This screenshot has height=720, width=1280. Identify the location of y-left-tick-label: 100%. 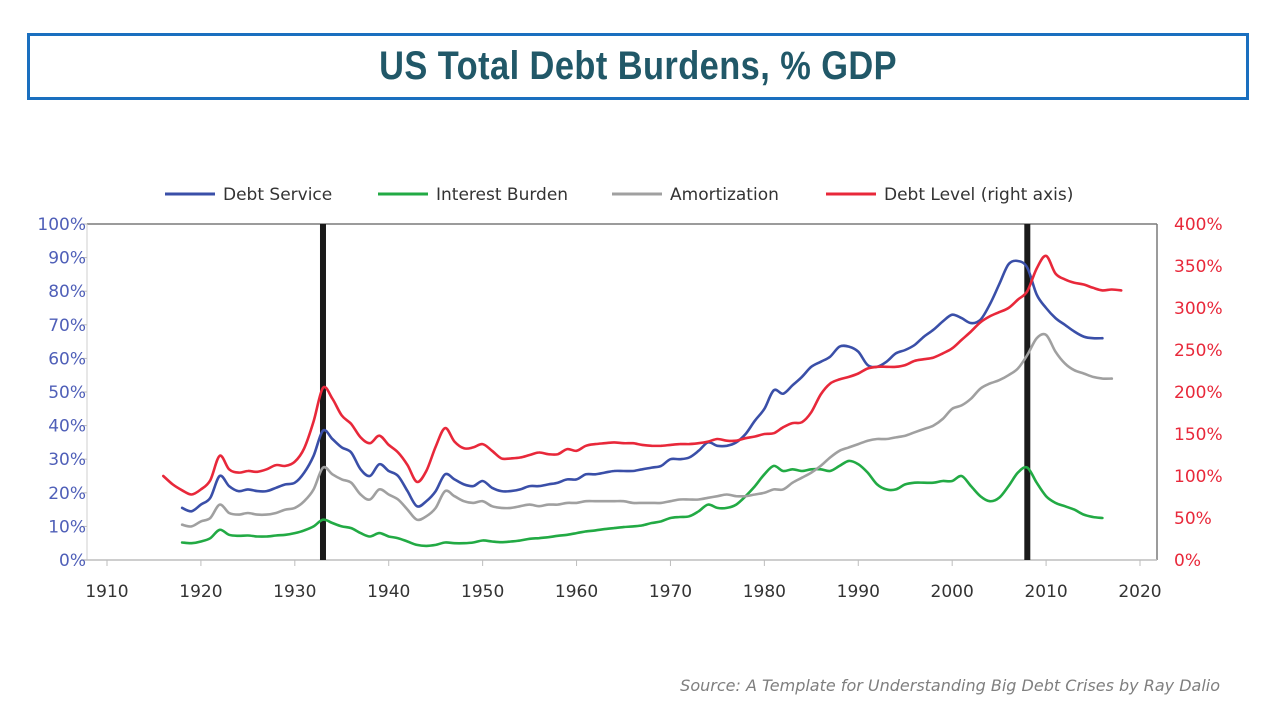
(61, 225).